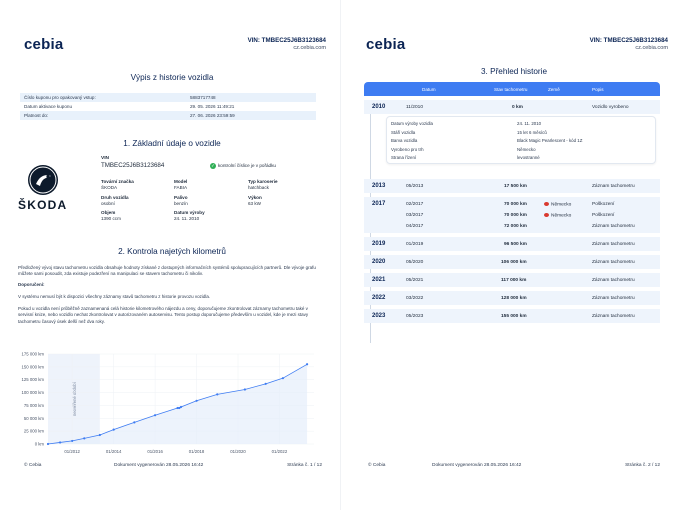  I want to click on field-value: hatchback, so click(258, 187).